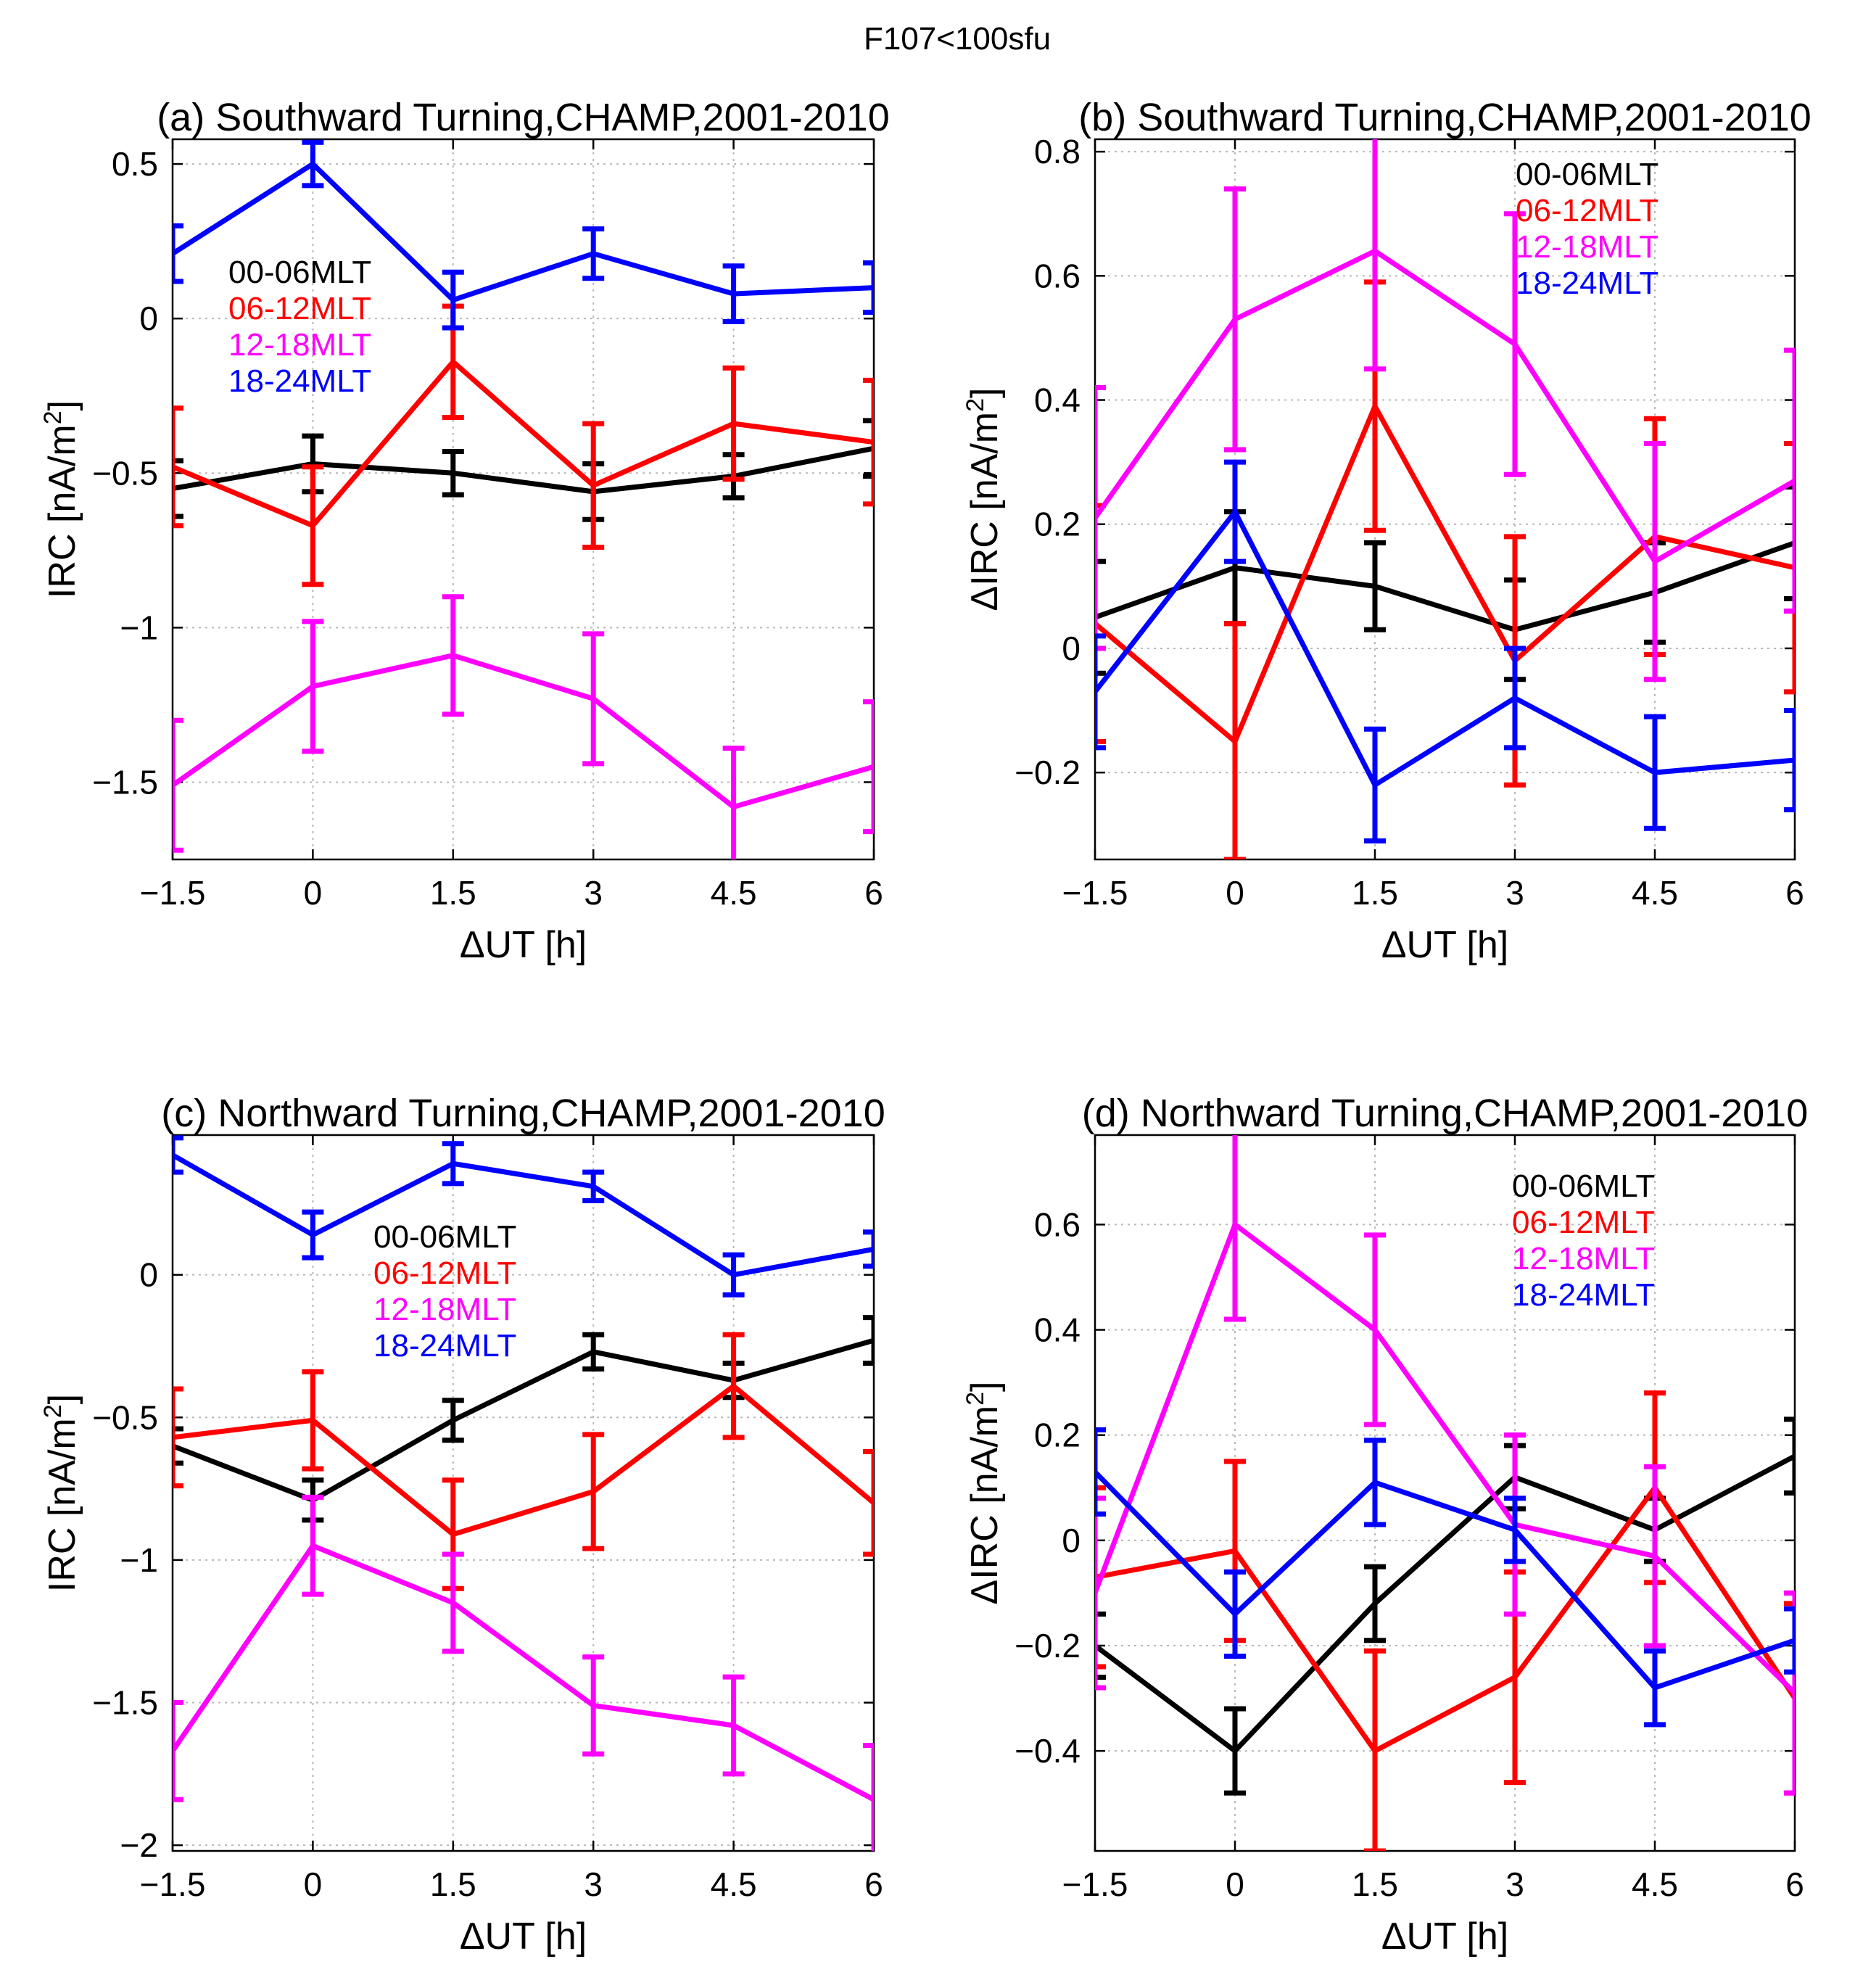 The height and width of the screenshot is (1988, 1855). I want to click on panel-title: (d) Northward Turning,CHAMP,2001-2010, so click(1445, 1113).